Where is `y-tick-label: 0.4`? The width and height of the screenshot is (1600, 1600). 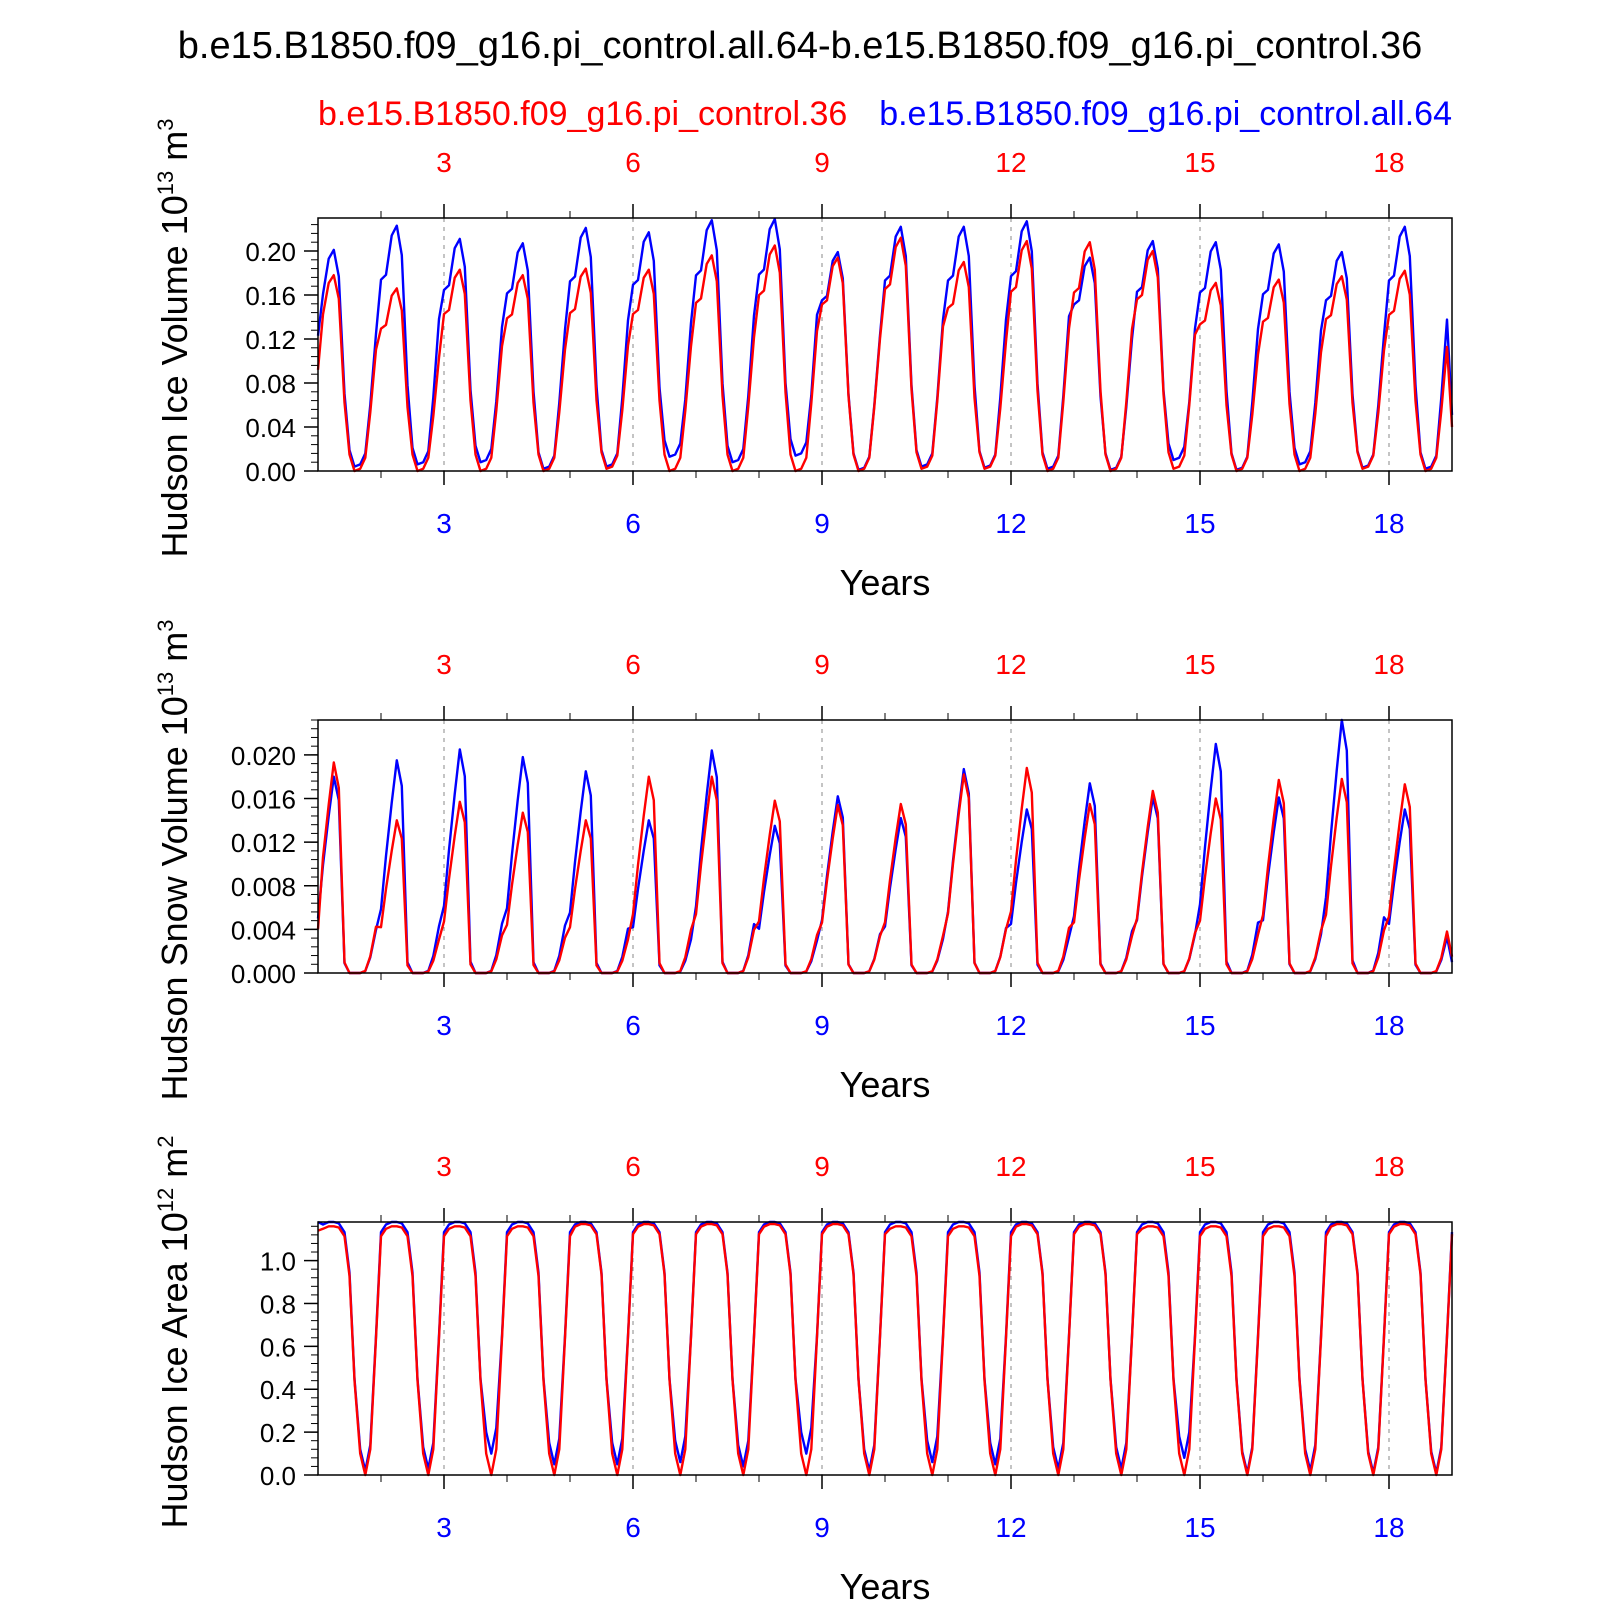 y-tick-label: 0.4 is located at coordinates (278, 1390).